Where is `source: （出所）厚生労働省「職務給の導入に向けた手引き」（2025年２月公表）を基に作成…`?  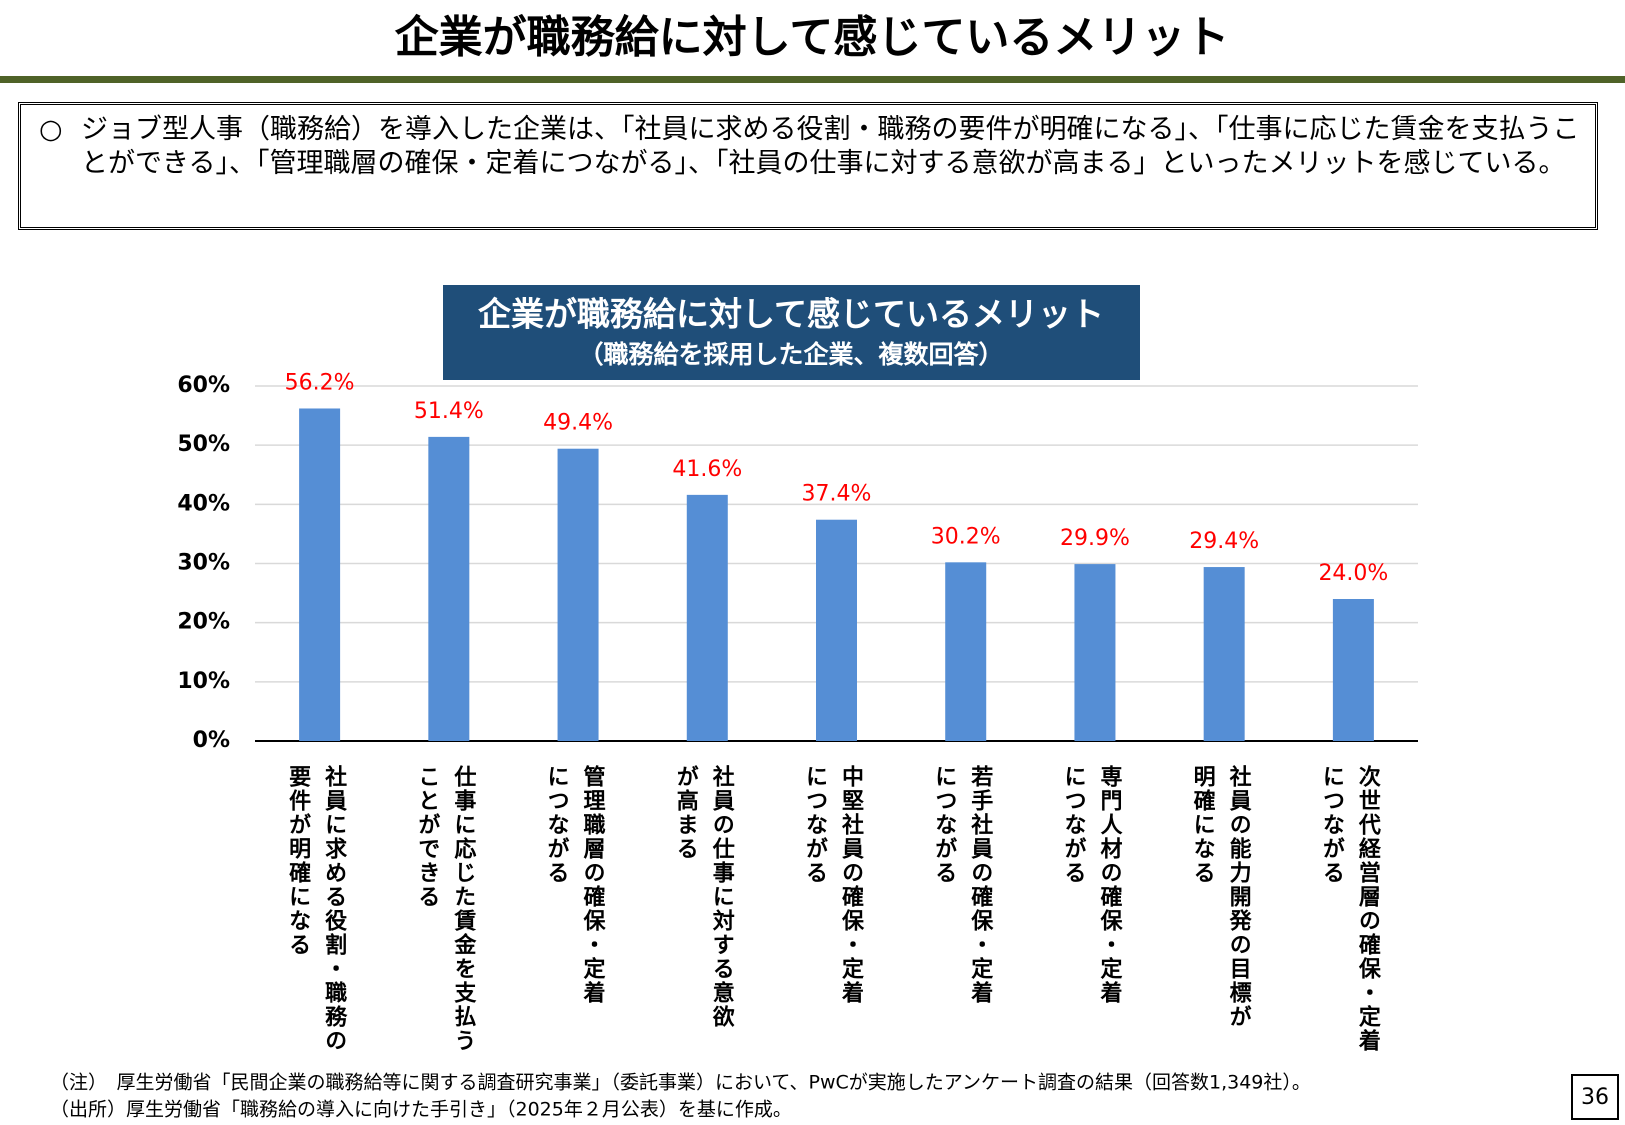 source: （出所）厚生労働省「職務給の導入に向けた手引き」（2025年２月公表）を基に作成… is located at coordinates (421, 1110).